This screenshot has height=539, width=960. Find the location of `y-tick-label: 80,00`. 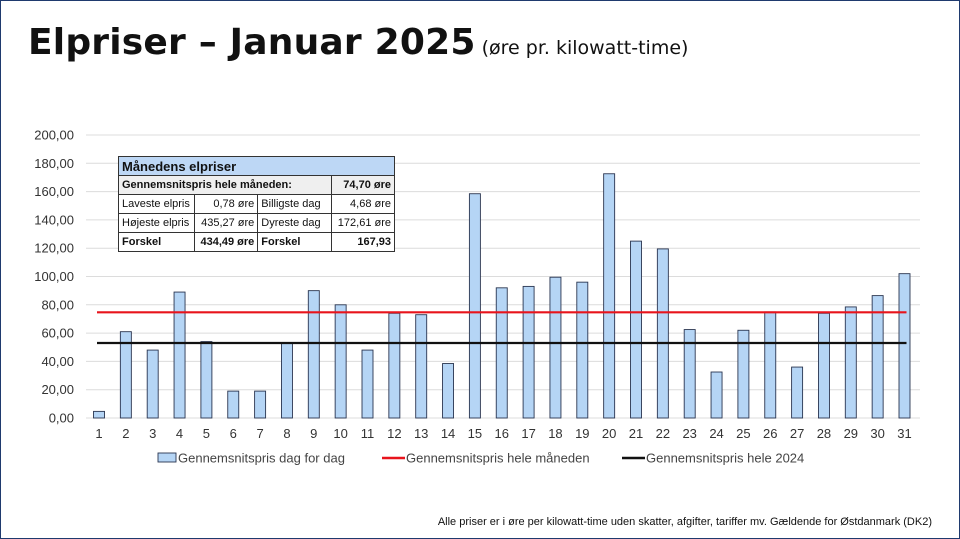

y-tick-label: 80,00 is located at coordinates (57, 304).